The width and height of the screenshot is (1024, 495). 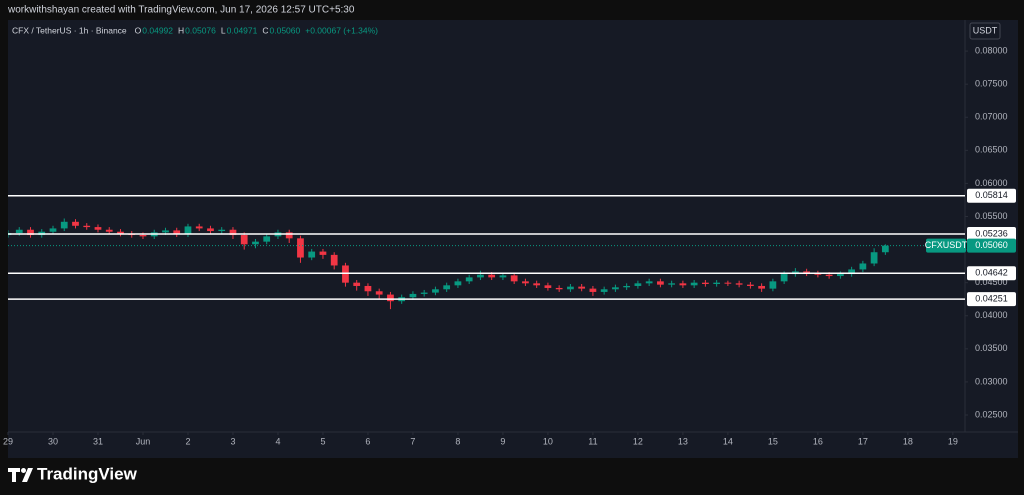 I want to click on currency: USDT, so click(x=985, y=30).